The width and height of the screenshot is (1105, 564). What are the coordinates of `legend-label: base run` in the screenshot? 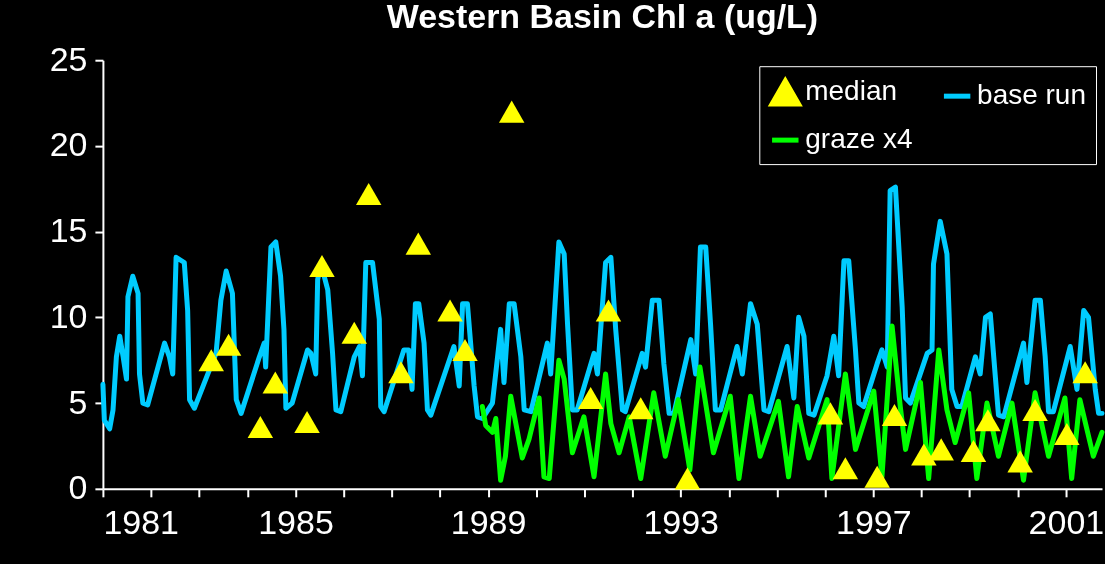 It's located at (1031, 95).